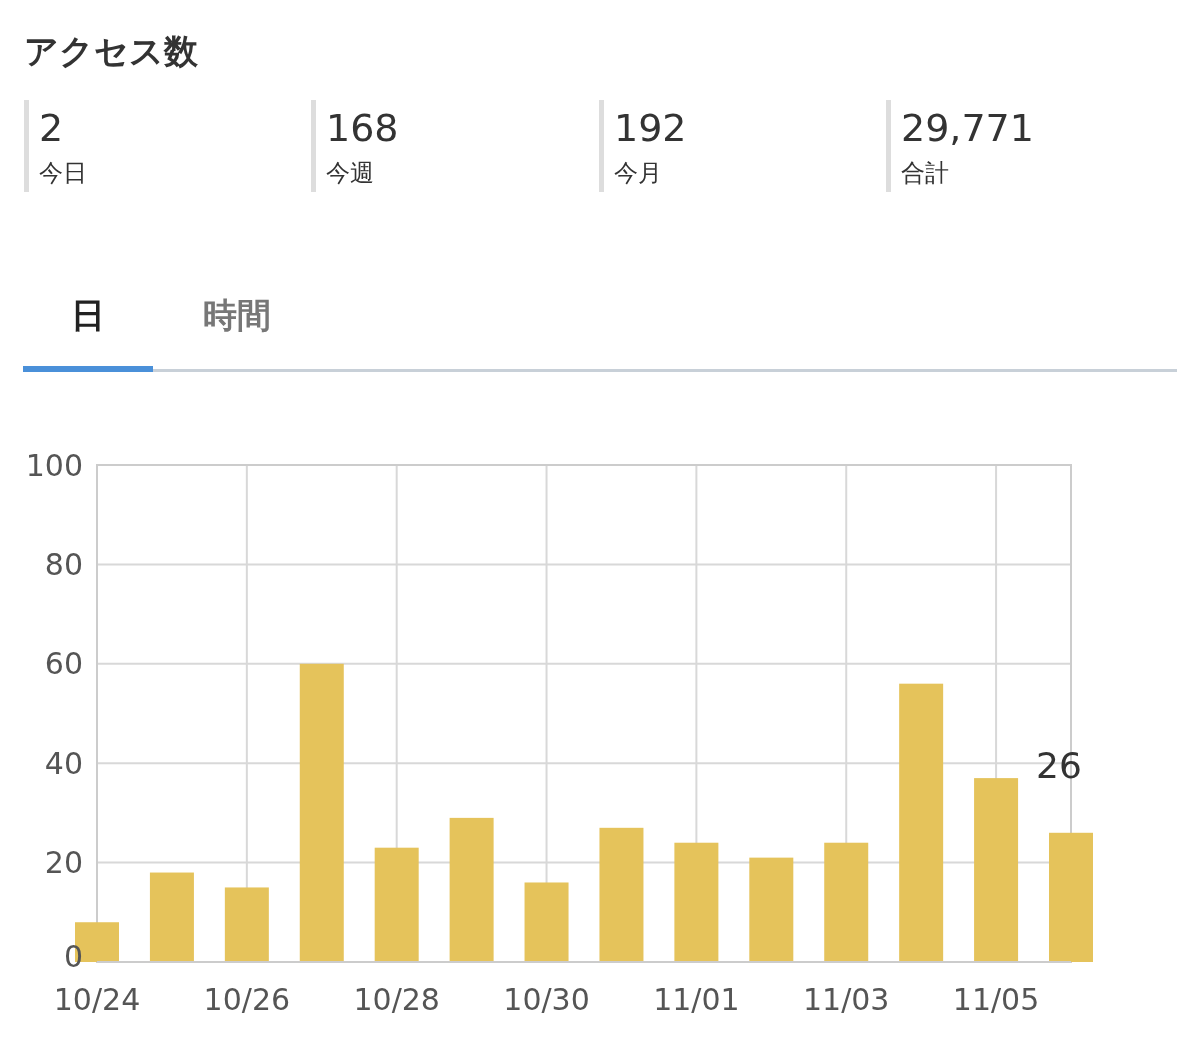 The image size is (1200, 1040). I want to click on y-tick-label: 0, so click(73, 956).